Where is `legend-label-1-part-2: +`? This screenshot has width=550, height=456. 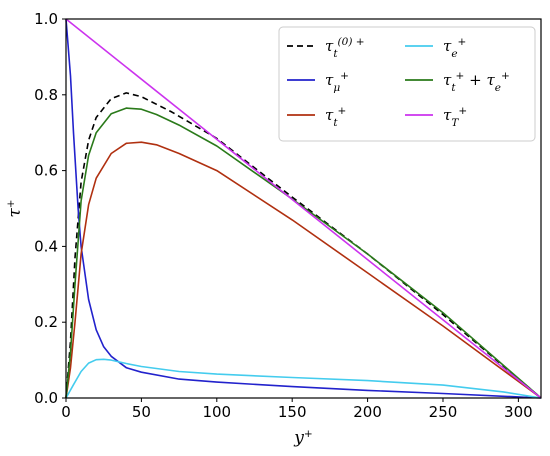 legend-label-1-part-2: + is located at coordinates (344, 76).